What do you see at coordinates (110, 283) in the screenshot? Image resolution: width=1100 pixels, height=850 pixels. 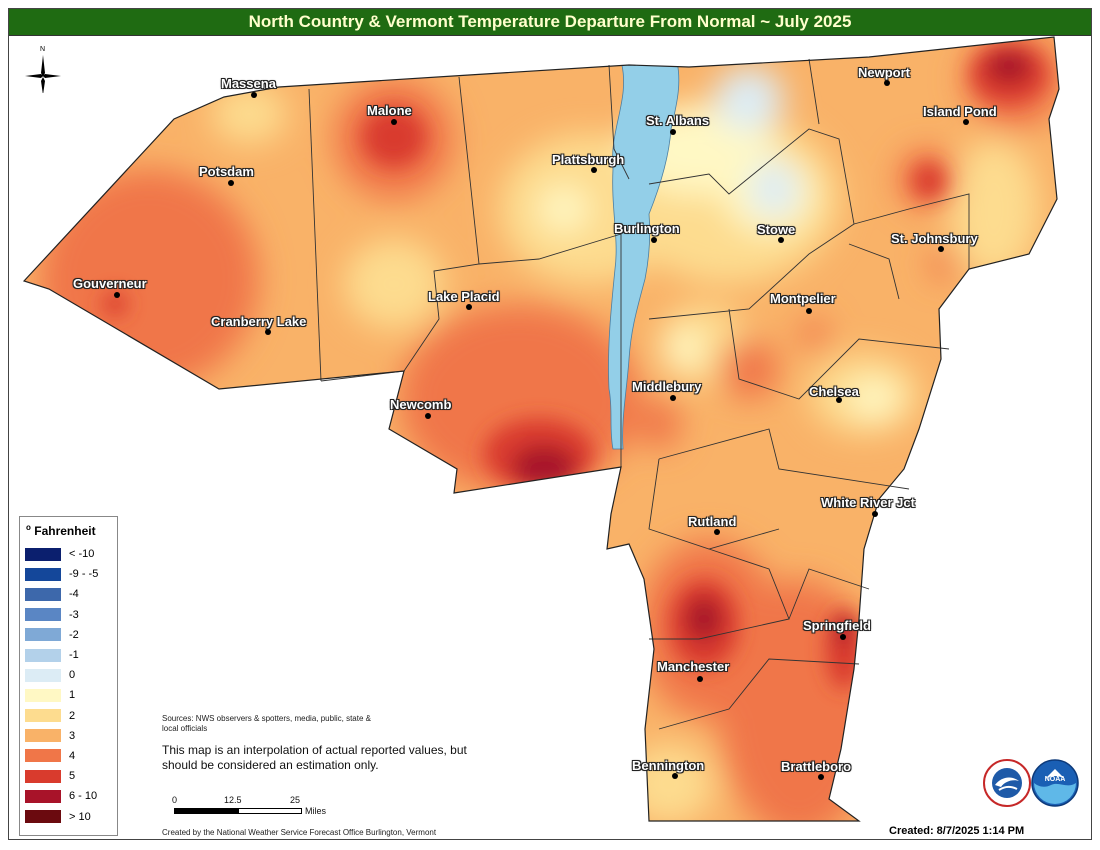 I see `city-label-gouverneur: Gouverneur` at bounding box center [110, 283].